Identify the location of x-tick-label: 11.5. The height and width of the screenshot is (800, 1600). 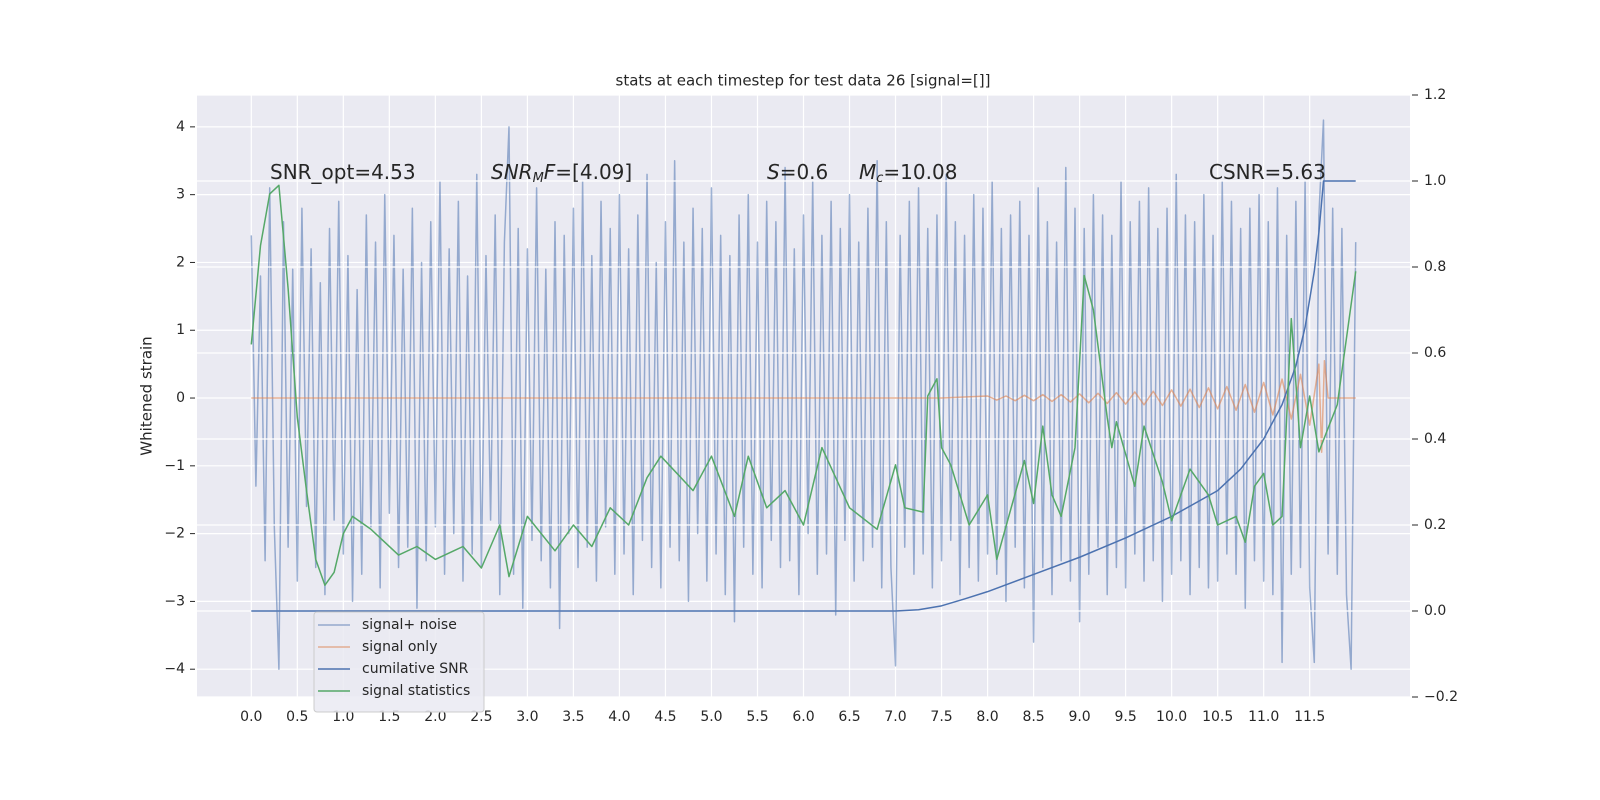
(1309, 717).